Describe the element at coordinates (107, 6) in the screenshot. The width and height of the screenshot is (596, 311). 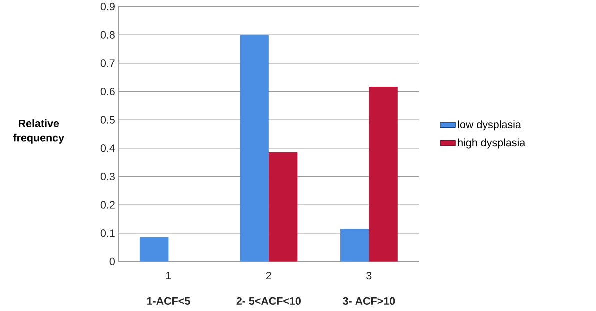
I see `y-tick-label: 0.9` at that location.